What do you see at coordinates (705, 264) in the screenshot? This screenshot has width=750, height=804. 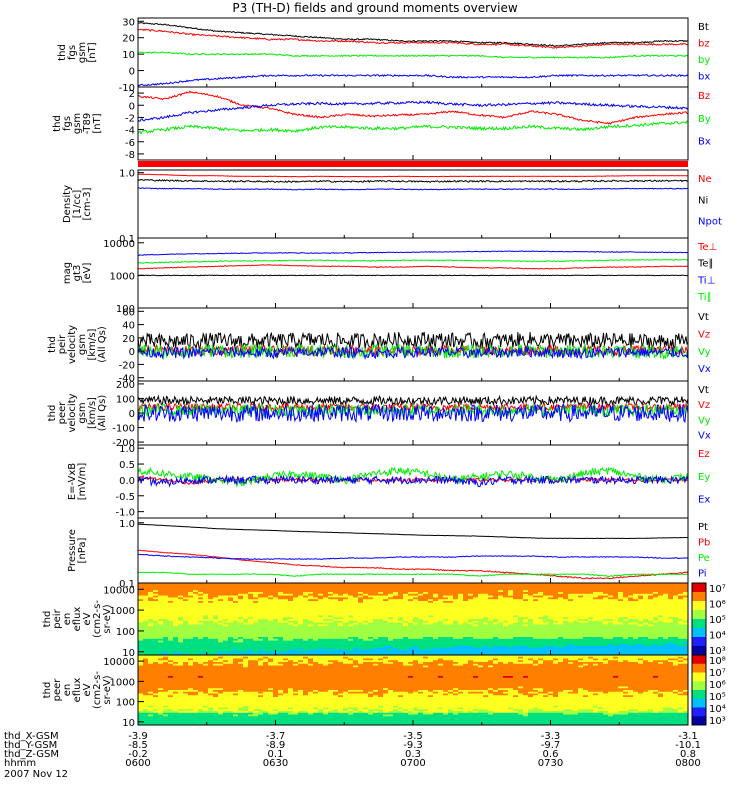 I see `legend-label: Te∥` at bounding box center [705, 264].